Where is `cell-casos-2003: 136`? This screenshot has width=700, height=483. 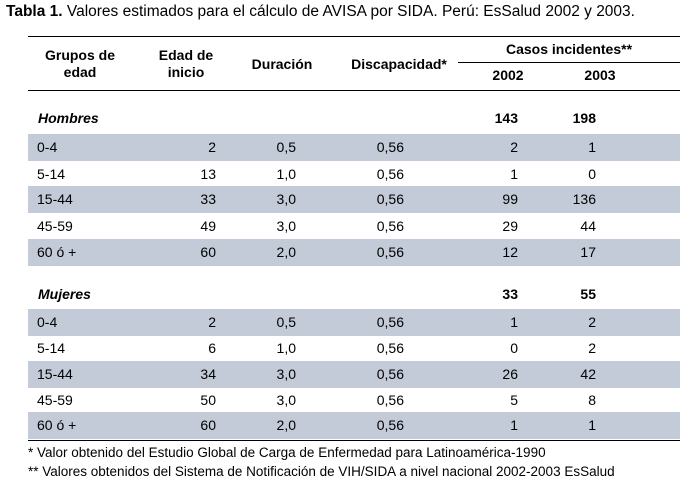
cell-casos-2003: 136 is located at coordinates (584, 199).